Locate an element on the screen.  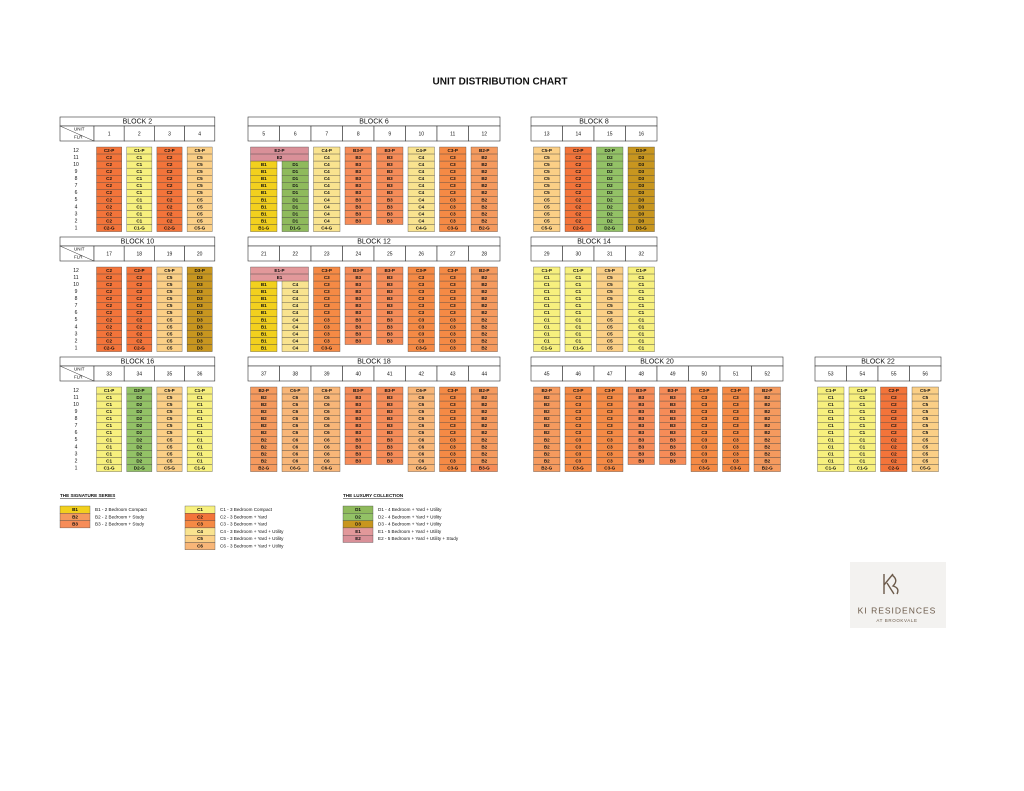
block-name: BLOCK 10 is located at coordinates (138, 242).